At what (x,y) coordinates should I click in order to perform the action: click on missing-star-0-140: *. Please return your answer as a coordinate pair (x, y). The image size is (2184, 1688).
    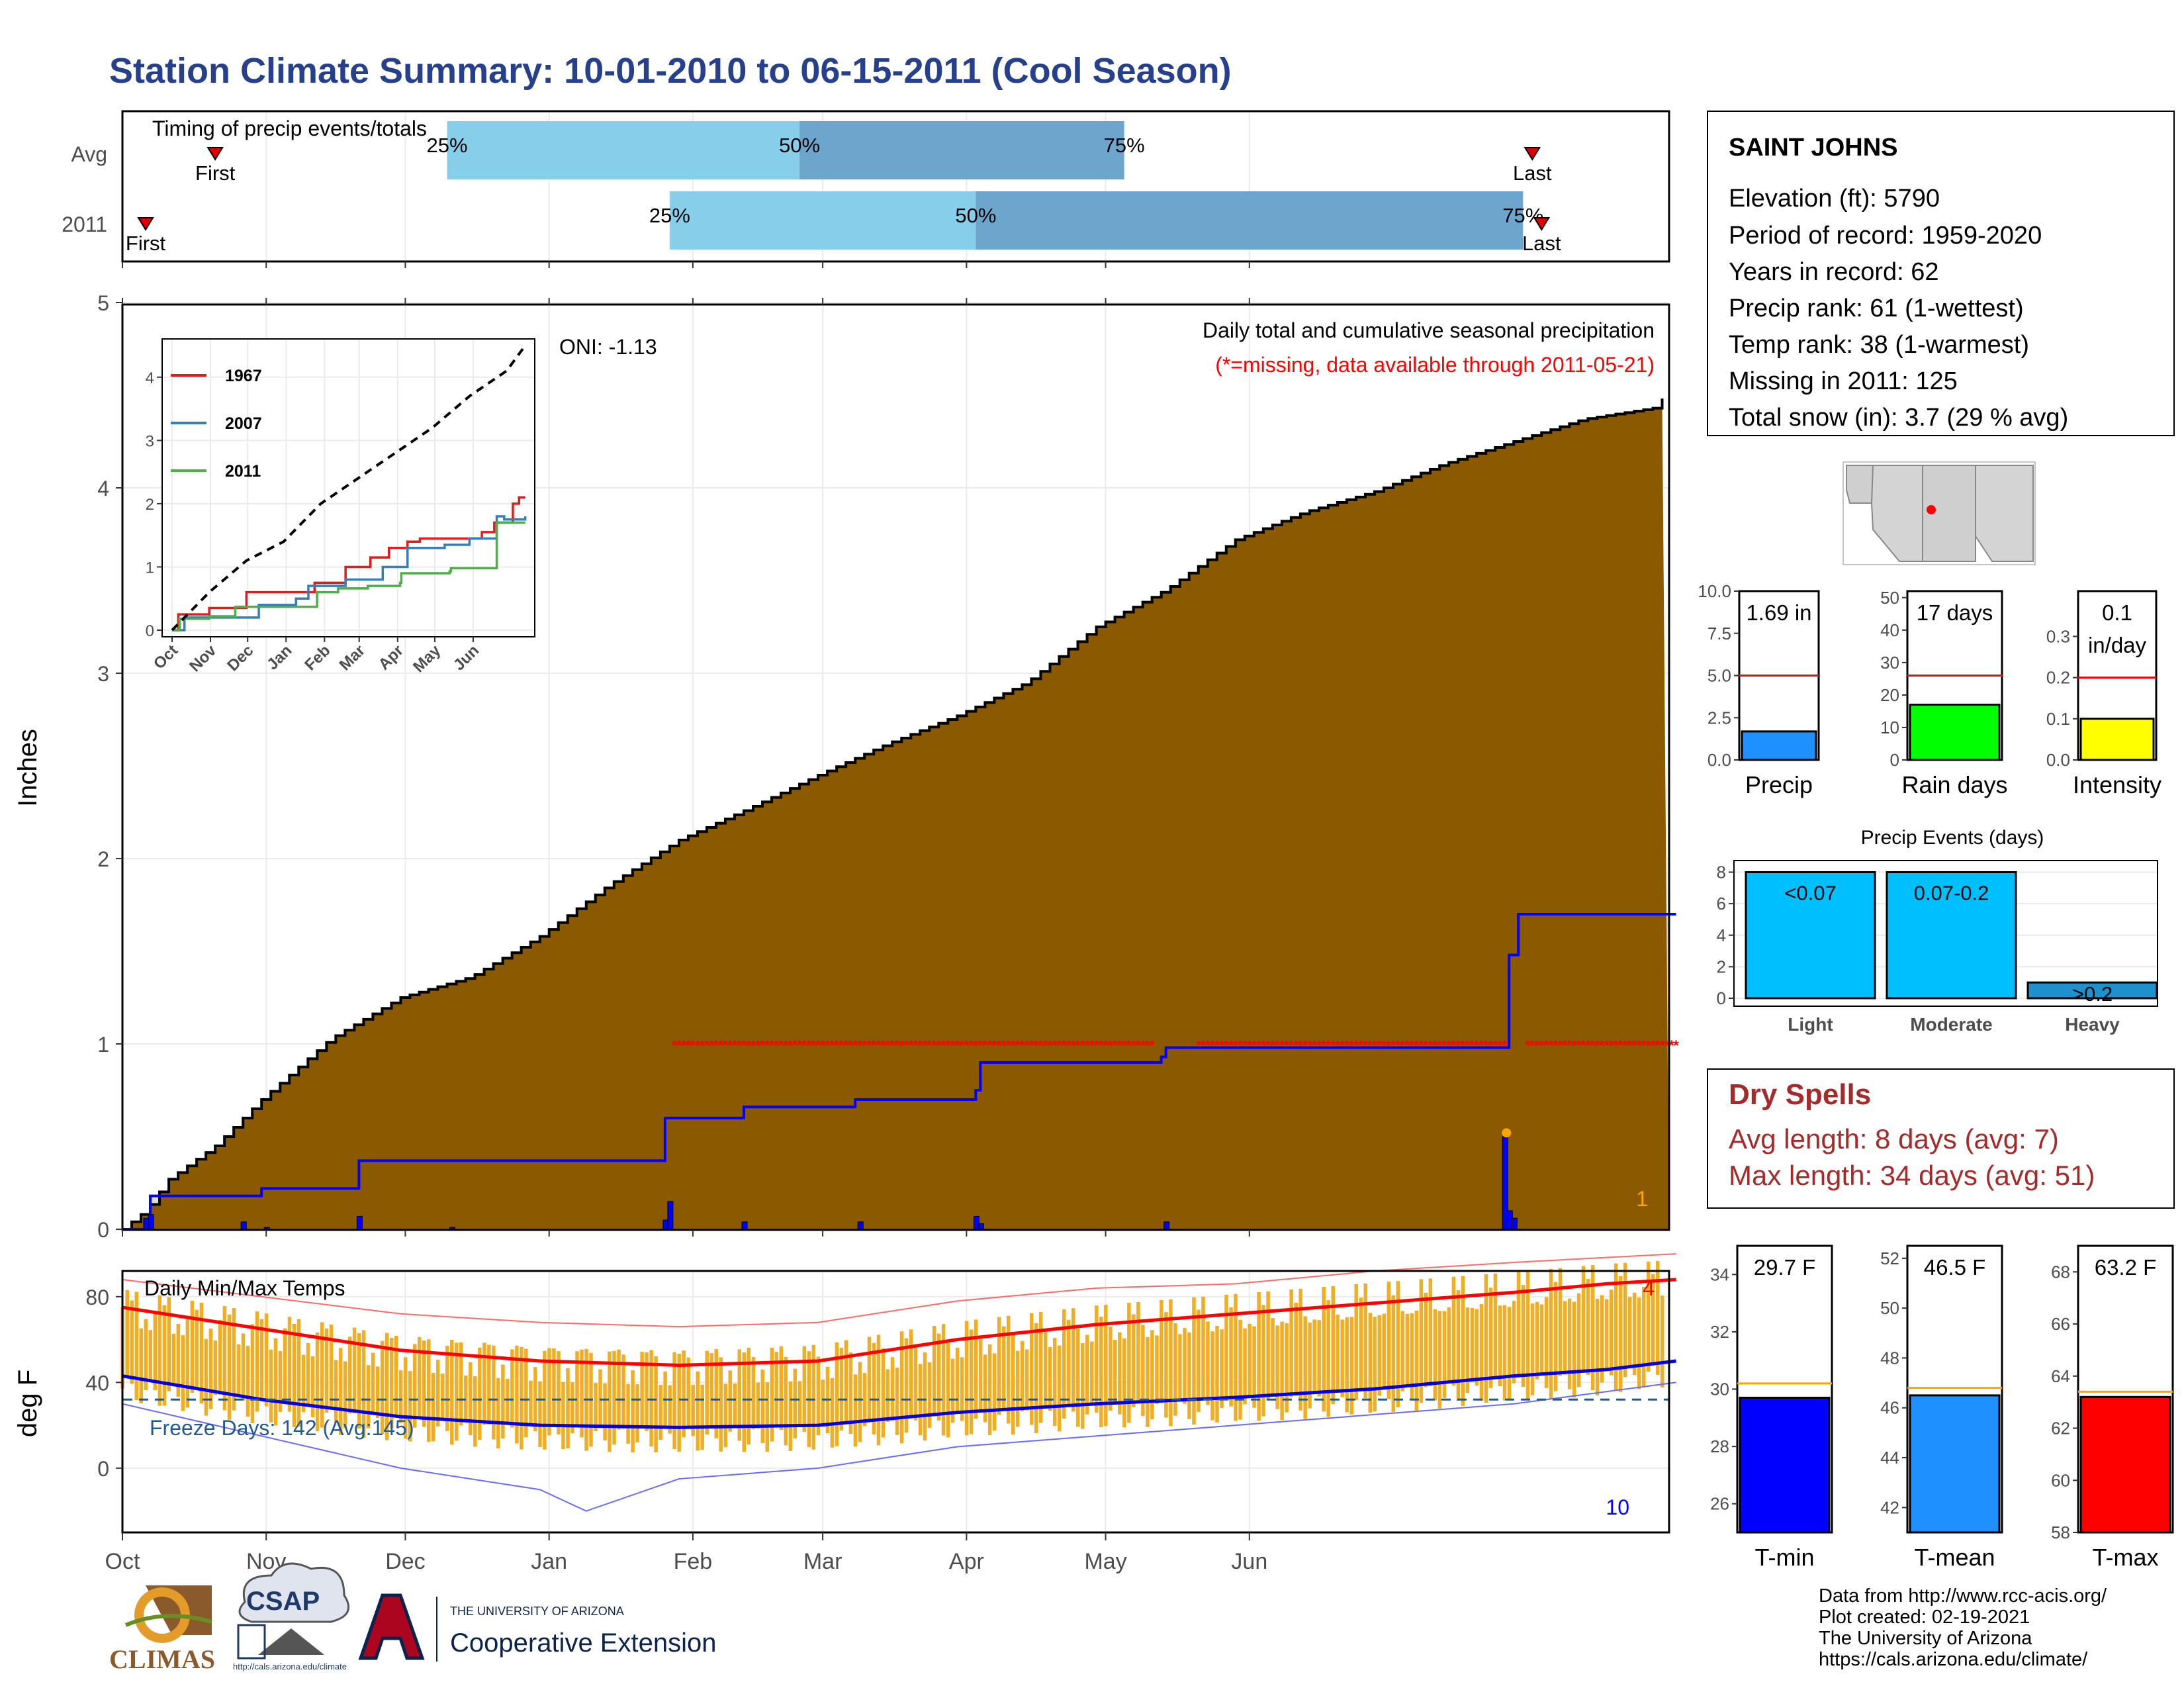
    Looking at the image, I should click on (772, 1045).